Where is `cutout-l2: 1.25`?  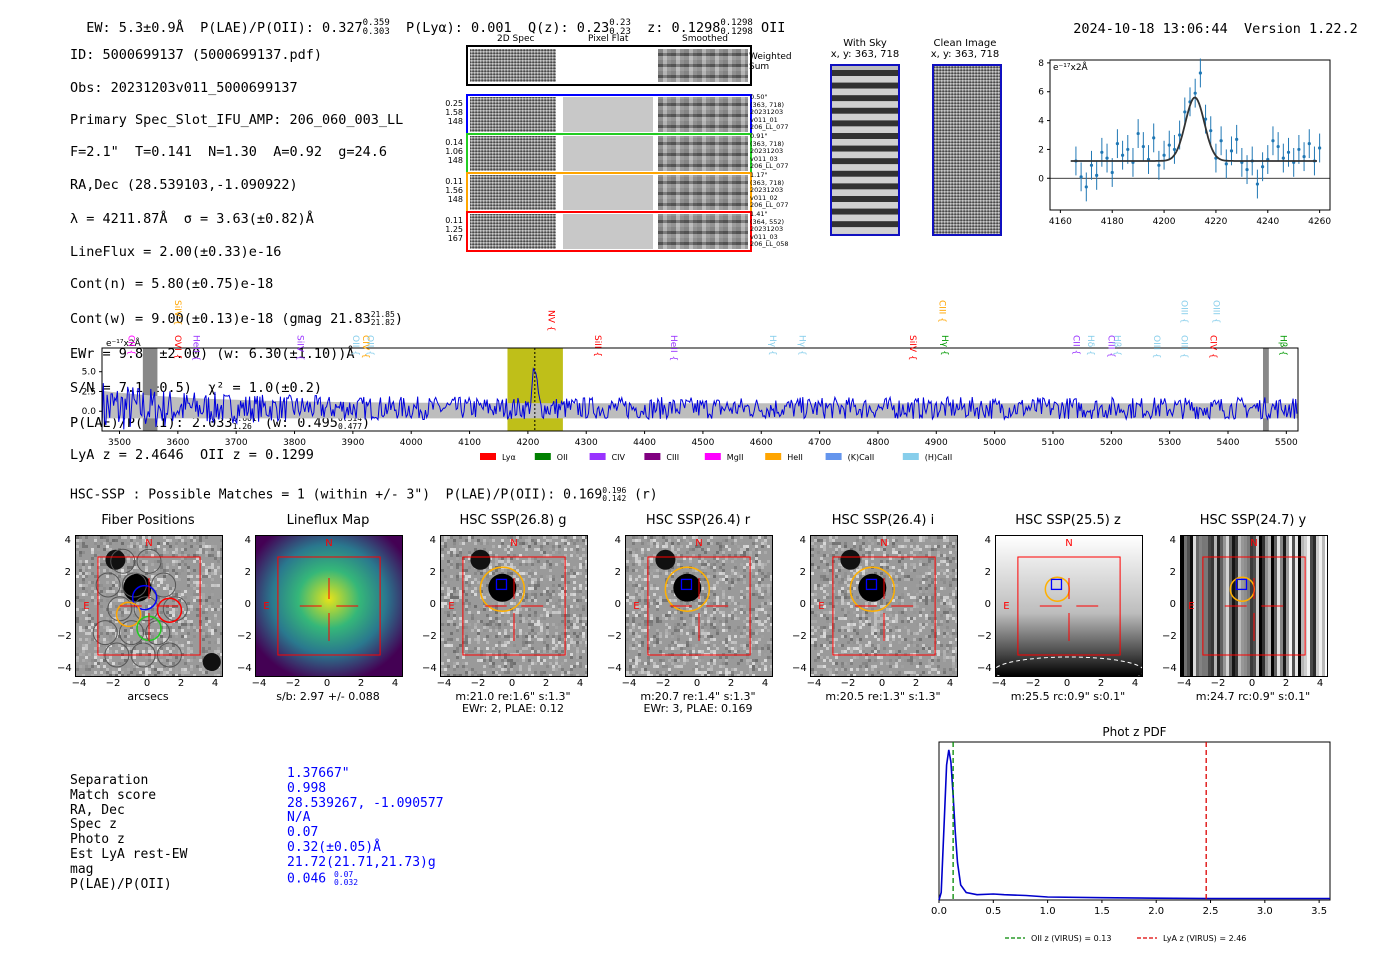
cutout-l2: 1.25 is located at coordinates (454, 229).